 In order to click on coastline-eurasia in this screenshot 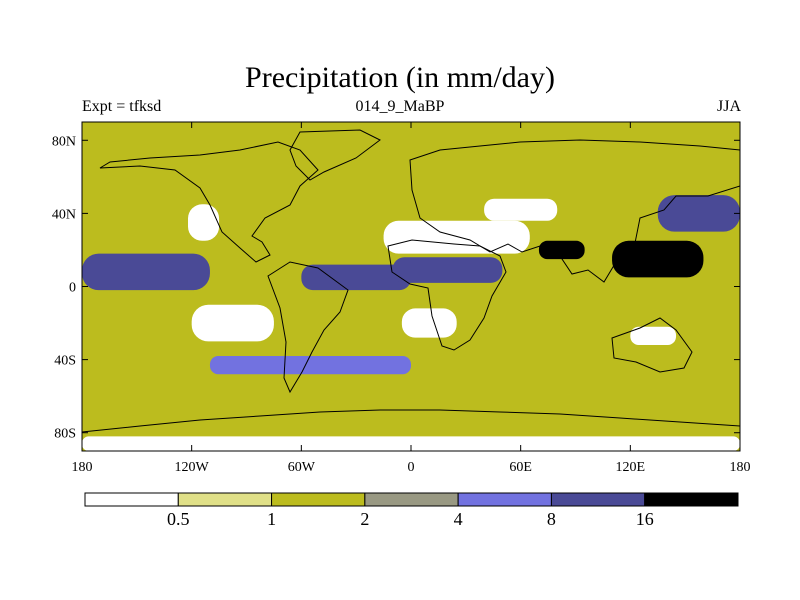, I will do `click(574, 211)`.